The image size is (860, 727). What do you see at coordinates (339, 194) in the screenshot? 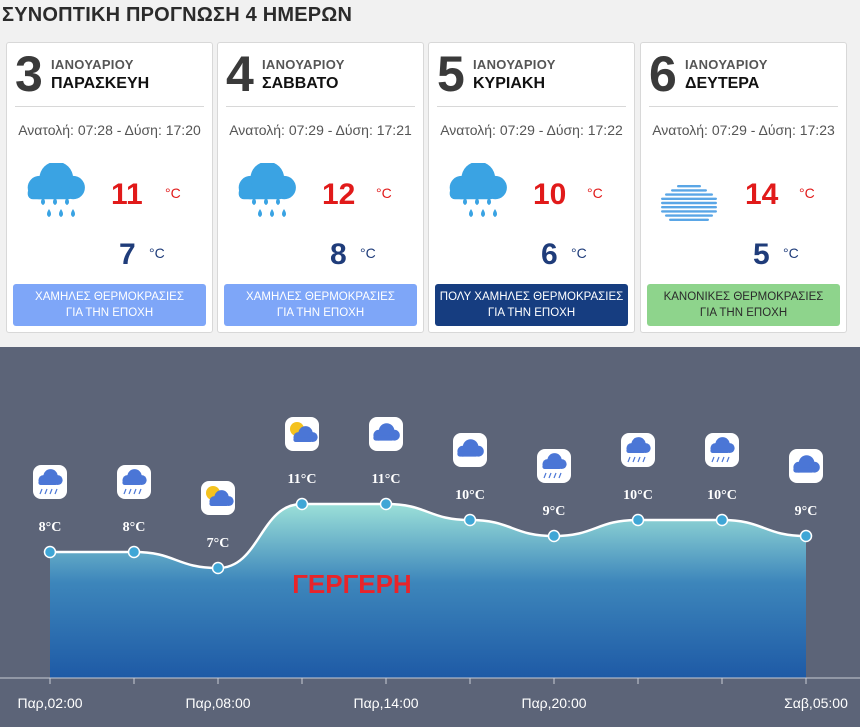
I see `max-temp: 12` at bounding box center [339, 194].